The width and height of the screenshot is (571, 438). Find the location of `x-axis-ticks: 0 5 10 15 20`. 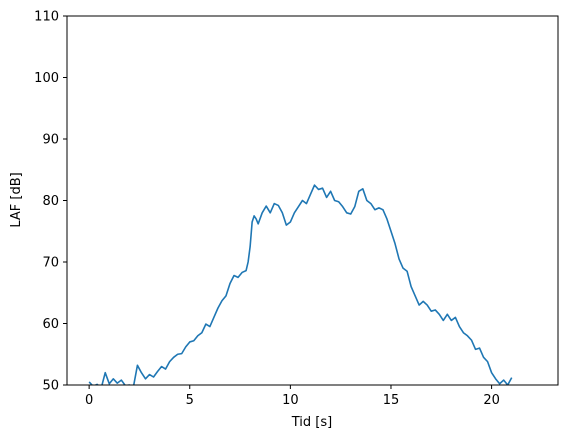

x-axis-ticks: 0 5 10 15 20 is located at coordinates (292, 396).